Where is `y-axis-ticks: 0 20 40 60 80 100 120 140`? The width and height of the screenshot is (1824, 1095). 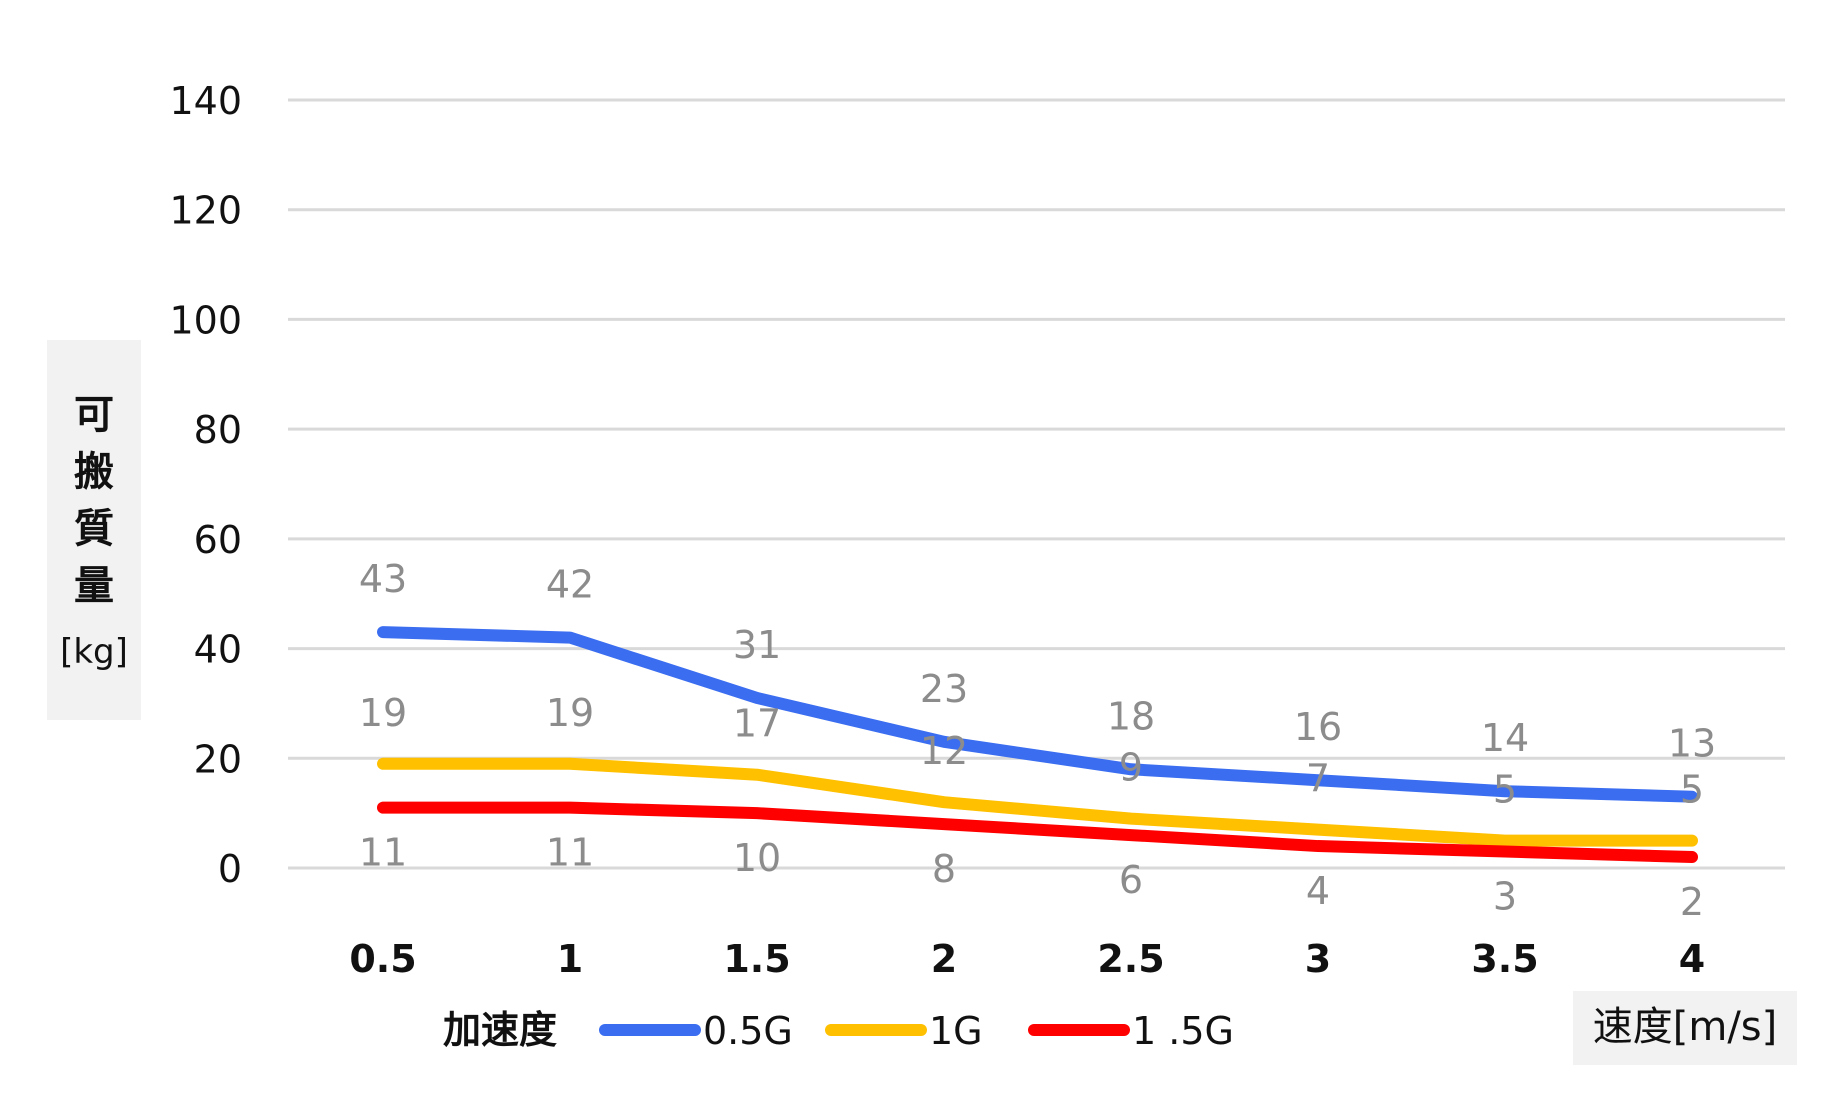 y-axis-ticks: 0 20 40 60 80 100 120 140 is located at coordinates (205, 485).